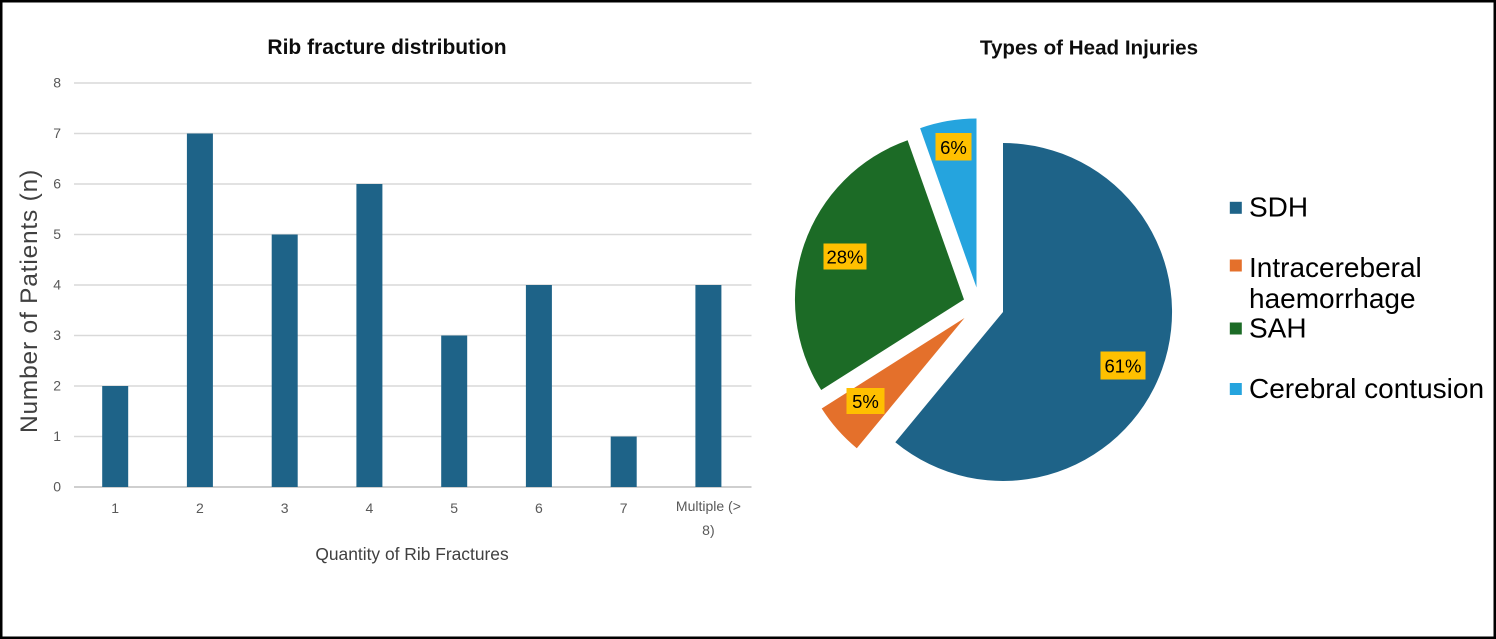  I want to click on svg-text: SAH, so click(1278, 328).